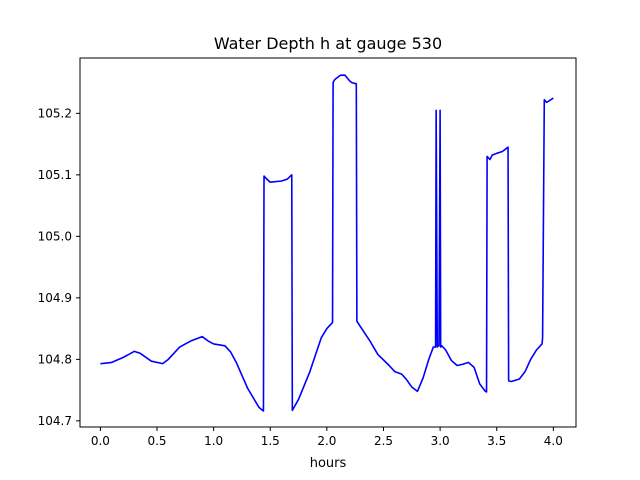  What do you see at coordinates (55, 175) in the screenshot?
I see `y-tick-label: 105.1` at bounding box center [55, 175].